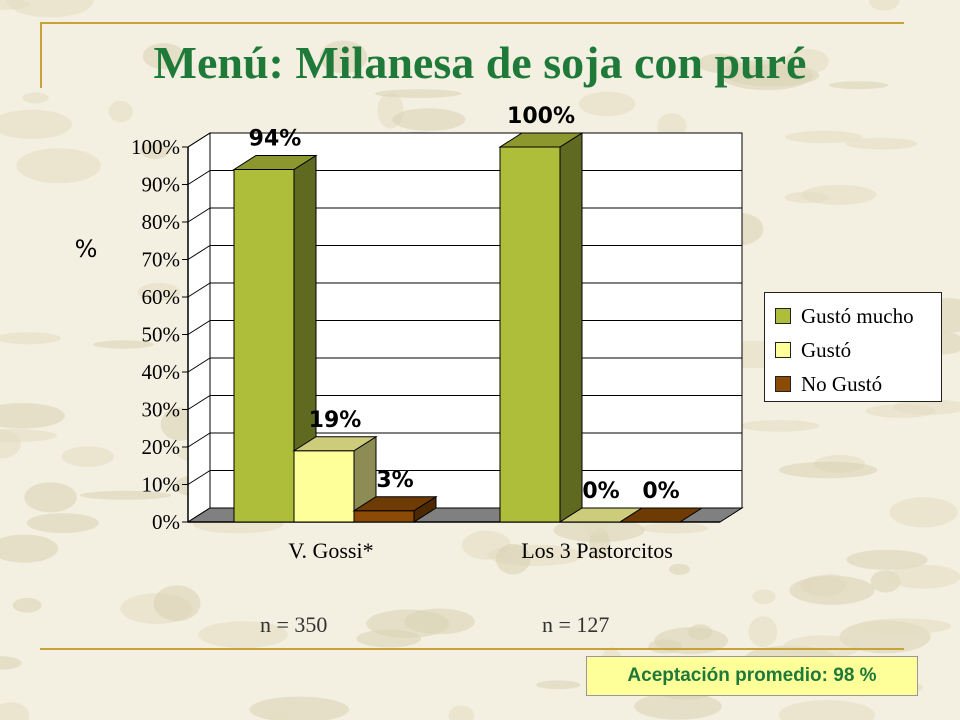 This screenshot has height=720, width=960. I want to click on legend-item-no-gusto: No Gustó, so click(829, 383).